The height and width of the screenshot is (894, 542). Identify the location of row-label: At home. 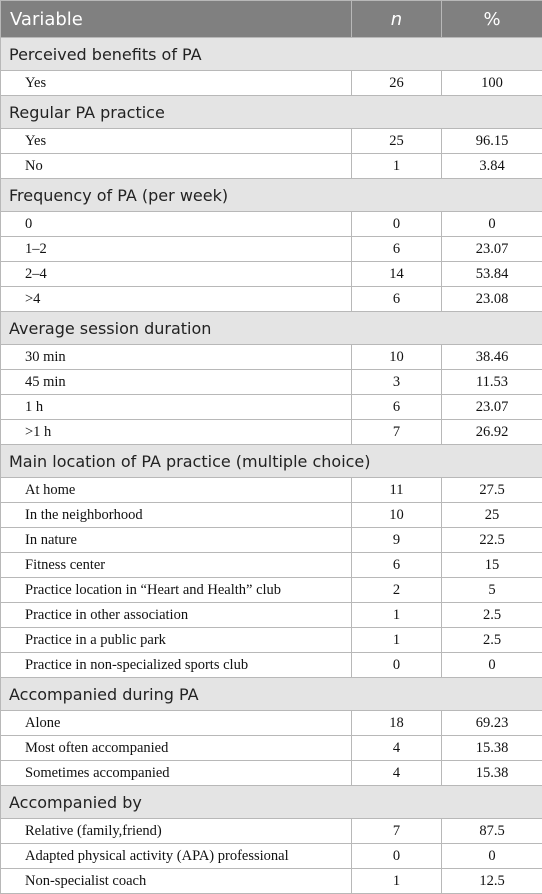
(176, 490).